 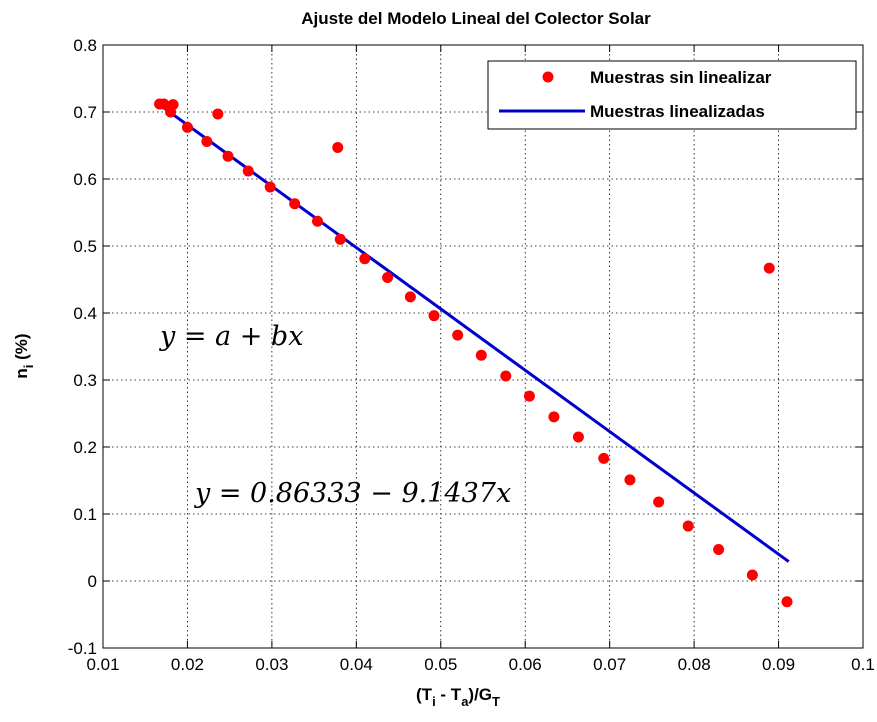 I want to click on x-tick-label: 0.05, so click(x=440, y=664).